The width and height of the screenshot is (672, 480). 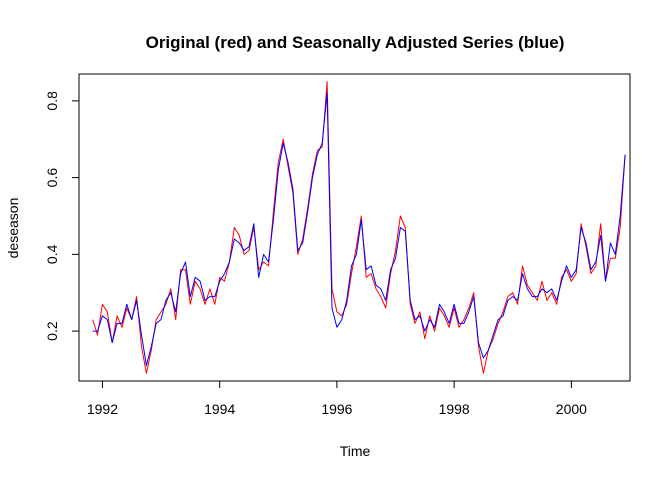 I want to click on x-tick-label: 1992, so click(x=102, y=409).